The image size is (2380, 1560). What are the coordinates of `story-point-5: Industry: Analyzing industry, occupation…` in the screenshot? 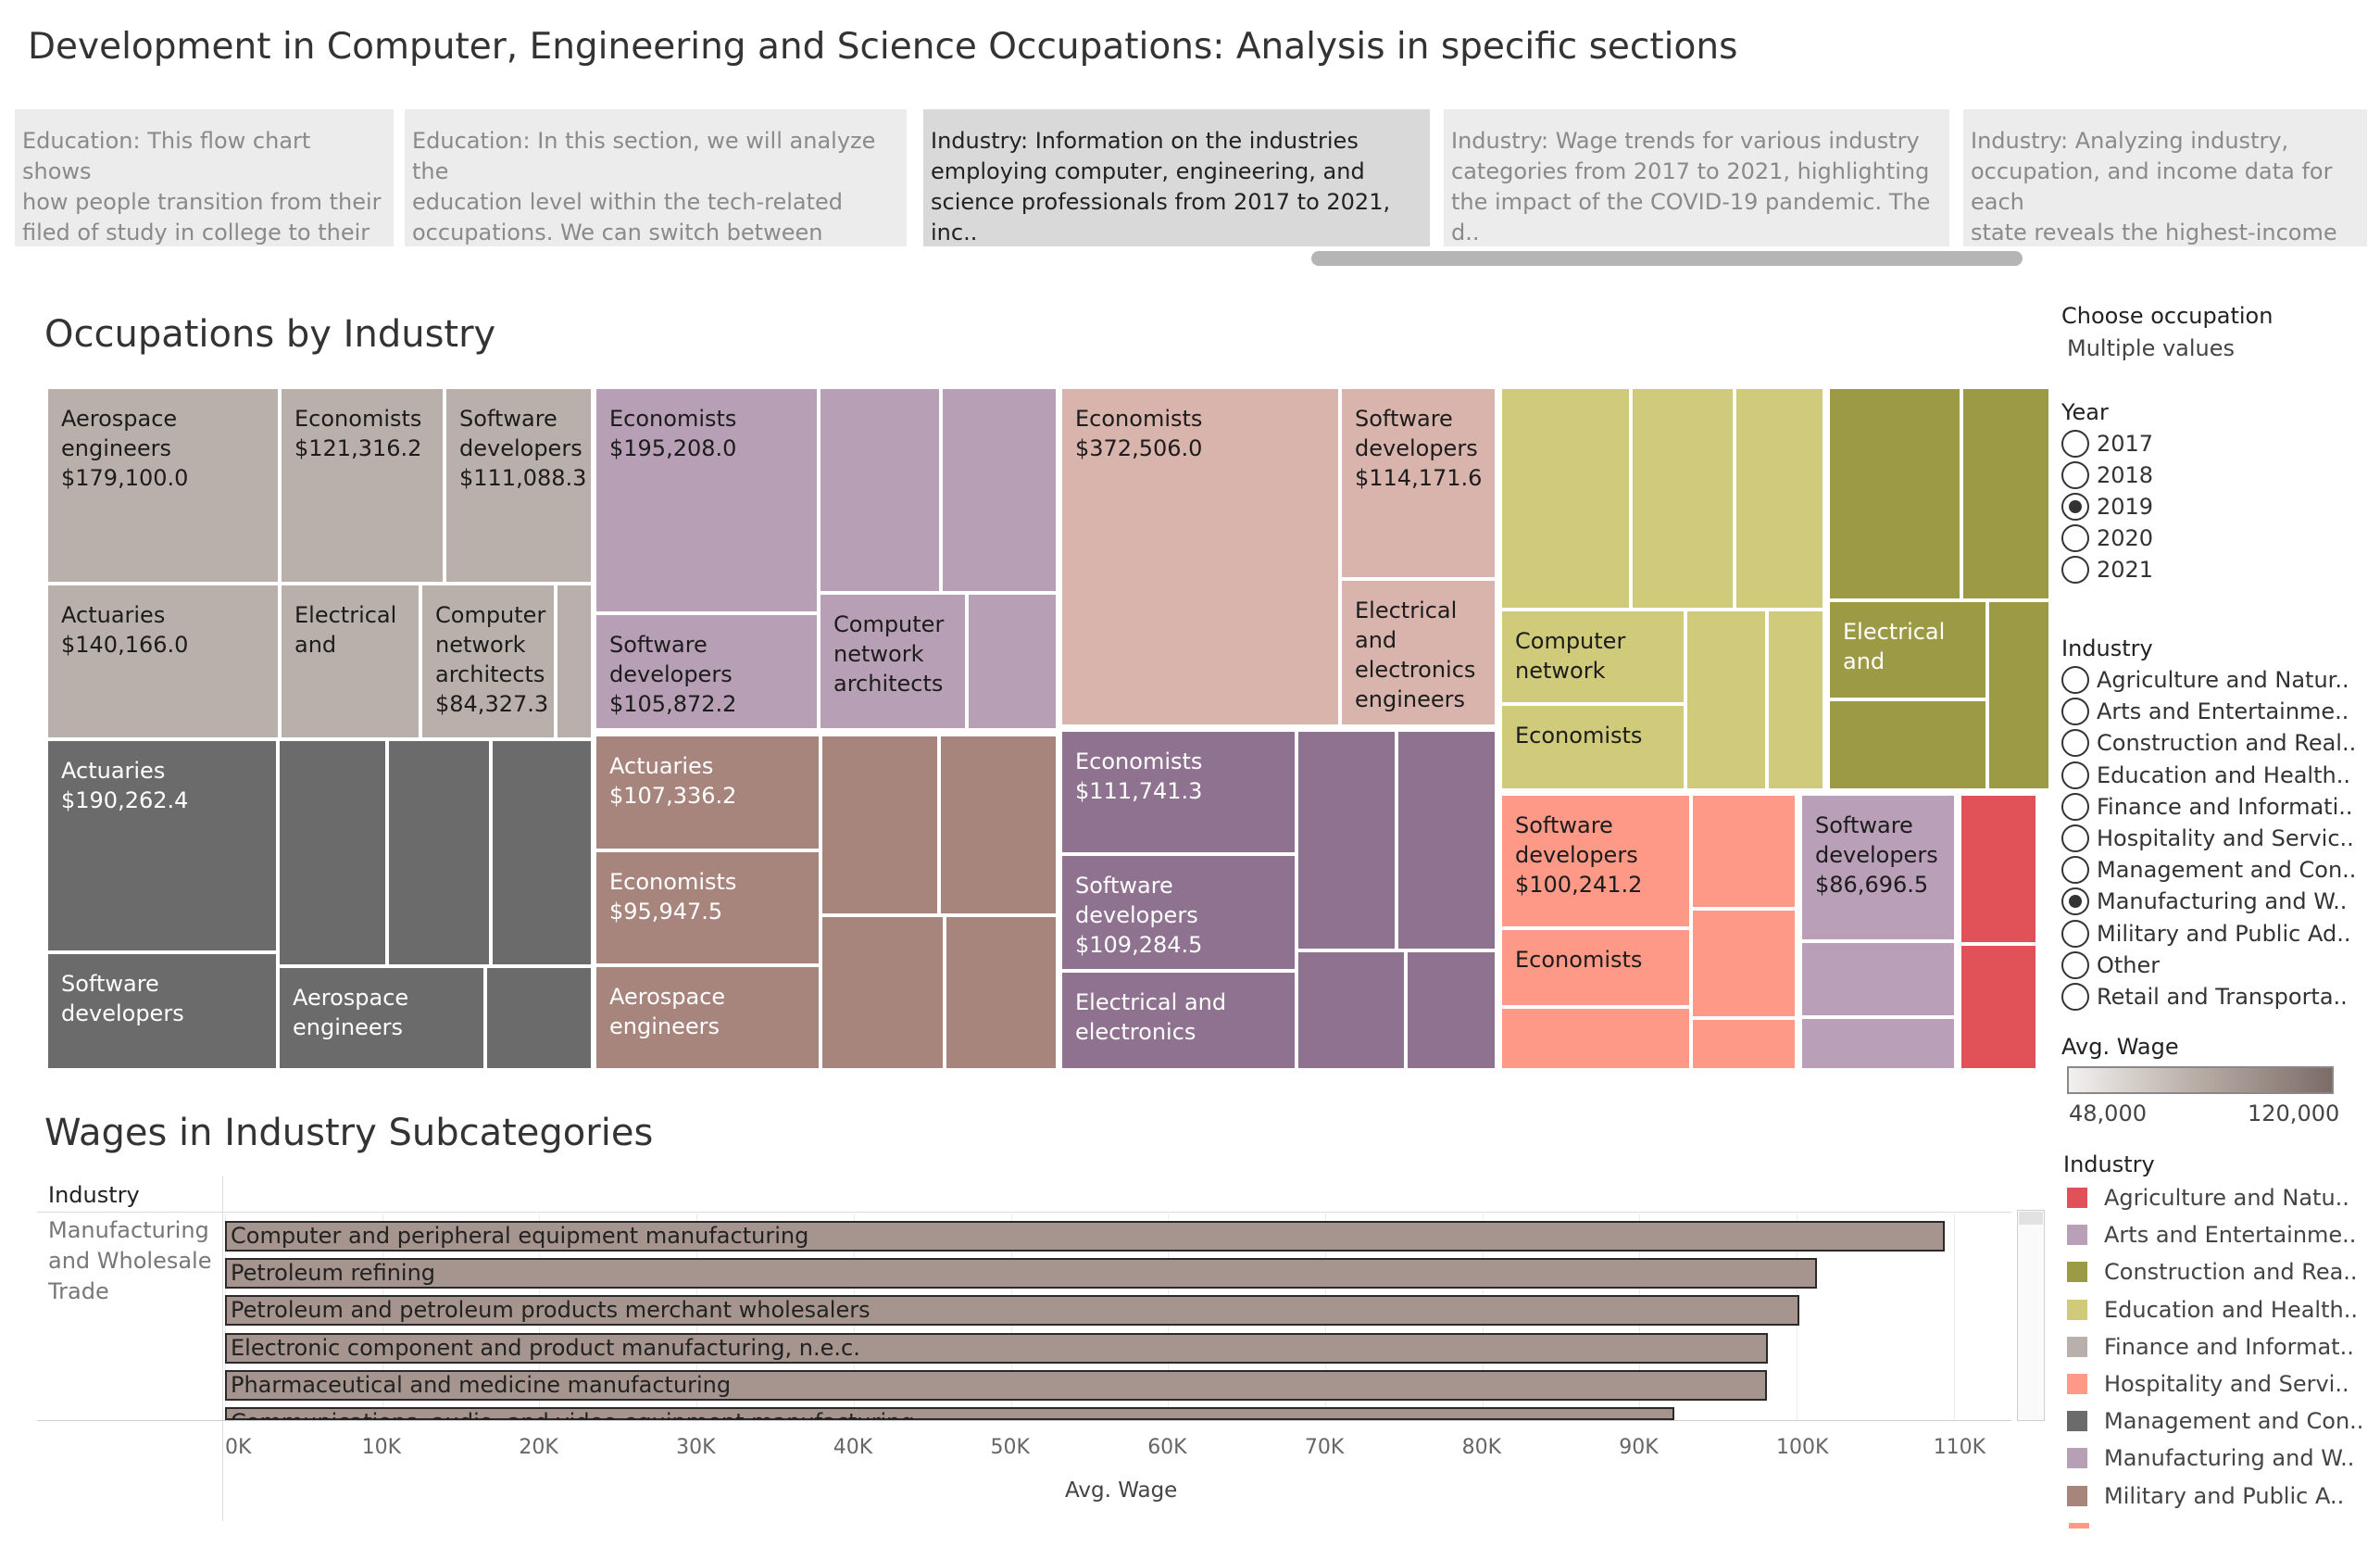 It's located at (2165, 177).